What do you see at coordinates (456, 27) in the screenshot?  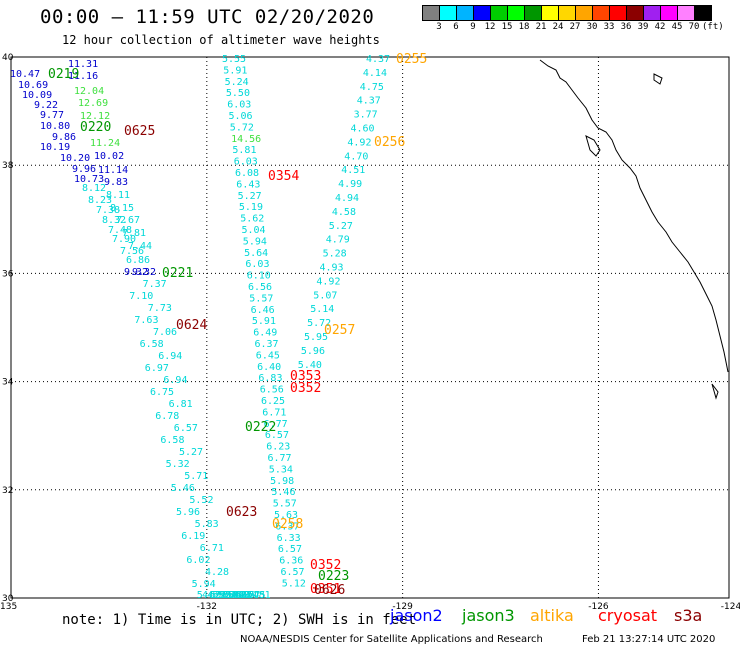 I see `colorbar-level-label: 6` at bounding box center [456, 27].